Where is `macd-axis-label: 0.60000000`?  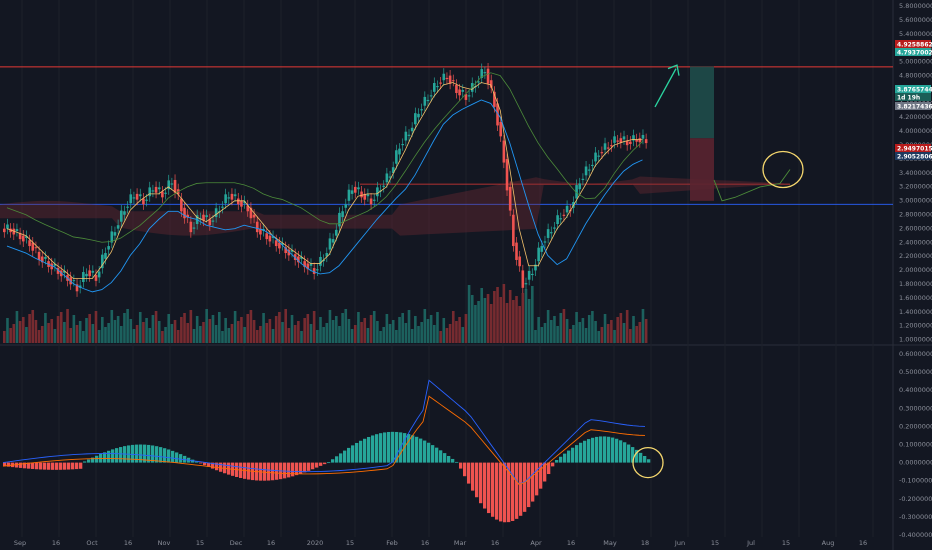 macd-axis-label: 0.60000000 is located at coordinates (915, 354).